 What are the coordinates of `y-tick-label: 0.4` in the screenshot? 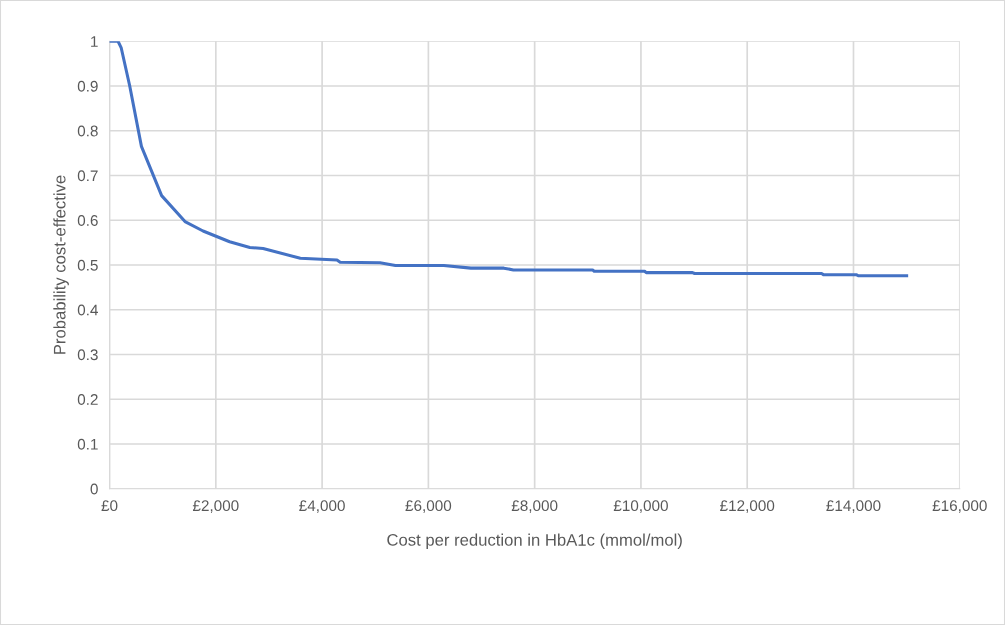 It's located at (87, 310).